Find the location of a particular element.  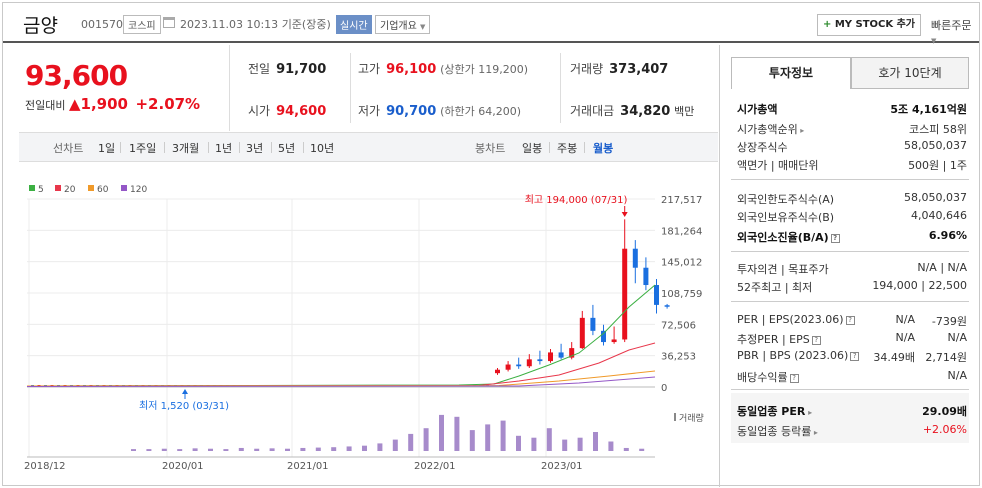

info-row: 동일업종 등락률 ▸ +2.06% is located at coordinates (852, 430).